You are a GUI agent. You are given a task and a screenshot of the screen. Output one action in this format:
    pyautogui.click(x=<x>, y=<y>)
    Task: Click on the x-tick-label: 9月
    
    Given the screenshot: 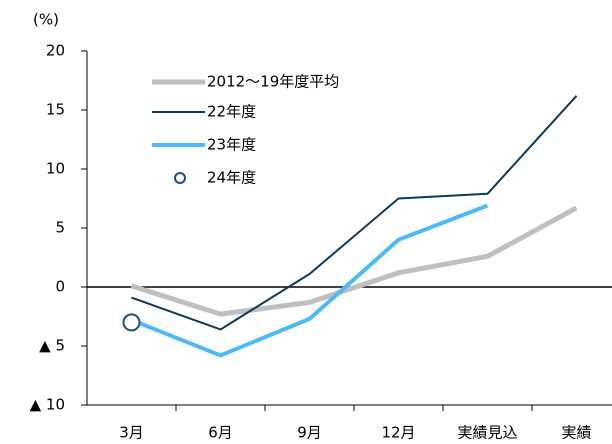 What is the action you would take?
    pyautogui.click(x=309, y=433)
    